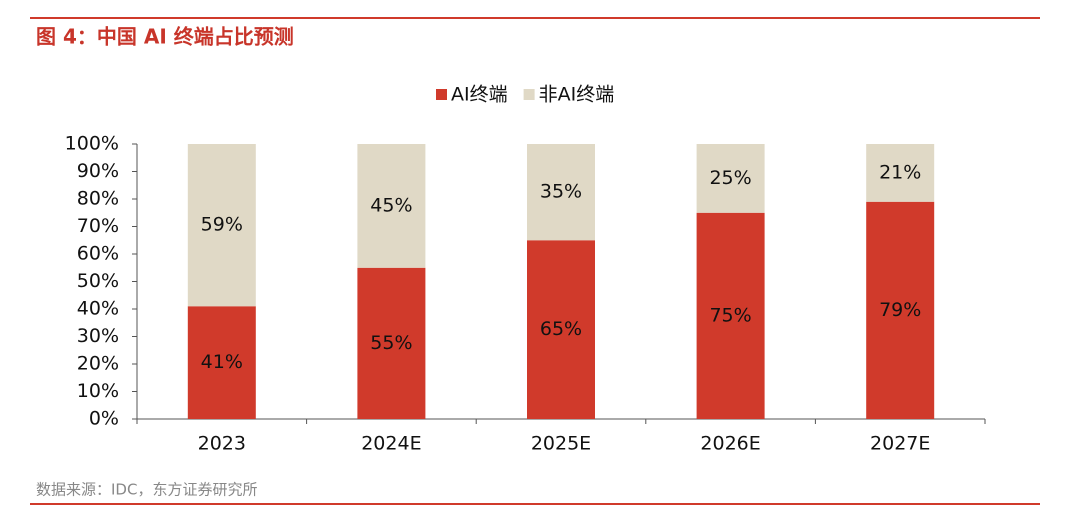  I want to click on value-label: 25%, so click(730, 178).